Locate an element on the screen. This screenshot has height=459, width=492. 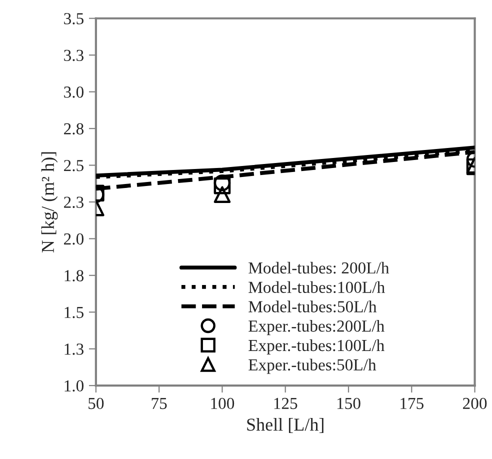
x-axis-title: Shell [L/h] is located at coordinates (285, 425).